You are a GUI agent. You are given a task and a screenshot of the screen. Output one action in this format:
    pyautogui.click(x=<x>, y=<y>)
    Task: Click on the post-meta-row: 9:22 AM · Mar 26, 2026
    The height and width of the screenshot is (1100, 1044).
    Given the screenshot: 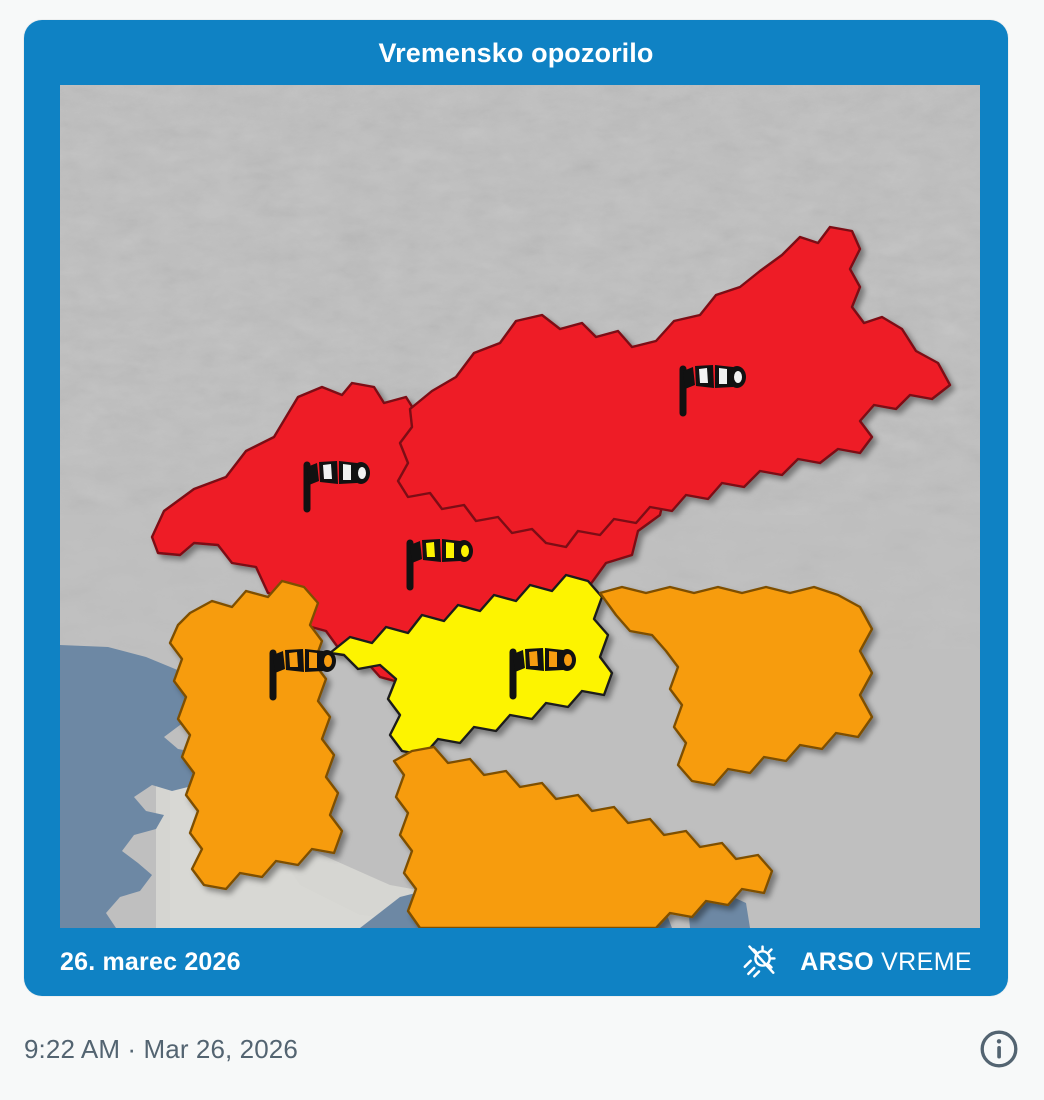 What is the action you would take?
    pyautogui.click(x=522, y=1049)
    